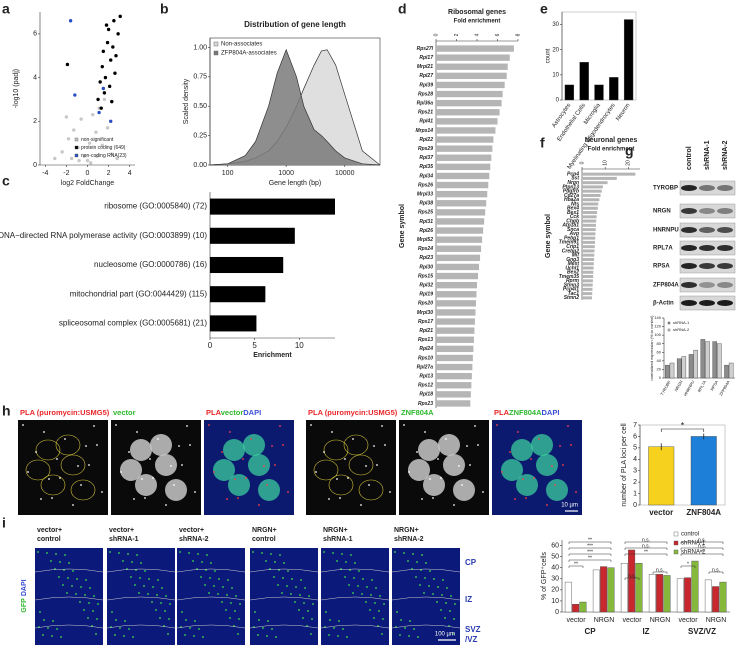 Image resolution: width=736 pixels, height=653 pixels. Describe the element at coordinates (191, 530) in the screenshot. I see `micrograph-label: vector+` at that location.